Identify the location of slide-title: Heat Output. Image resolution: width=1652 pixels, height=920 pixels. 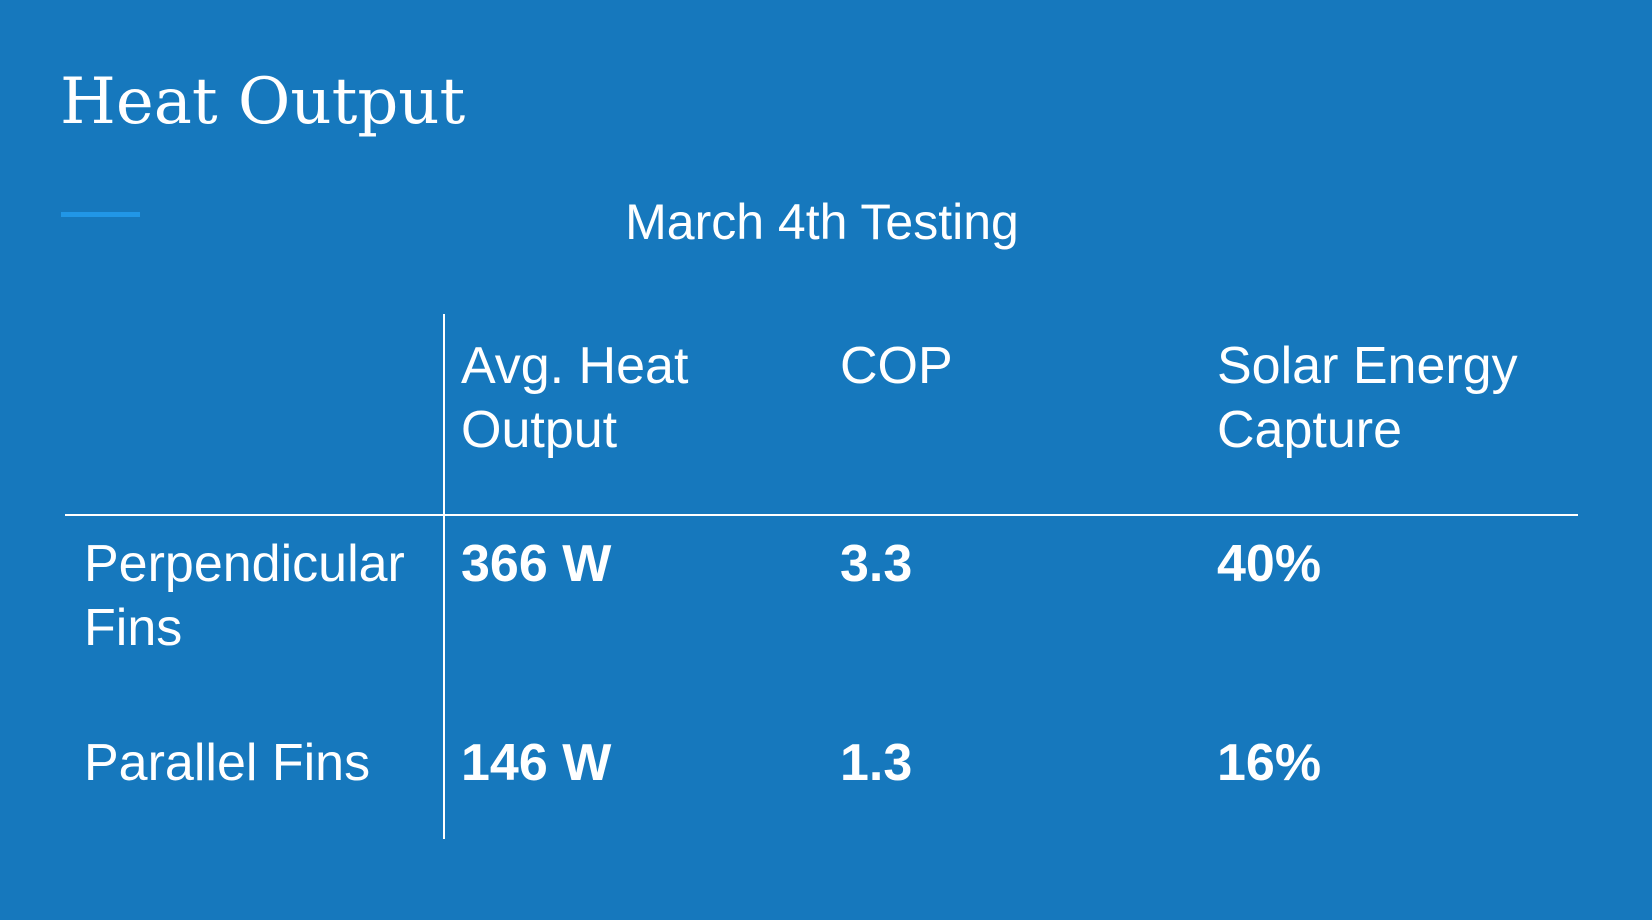
(263, 102).